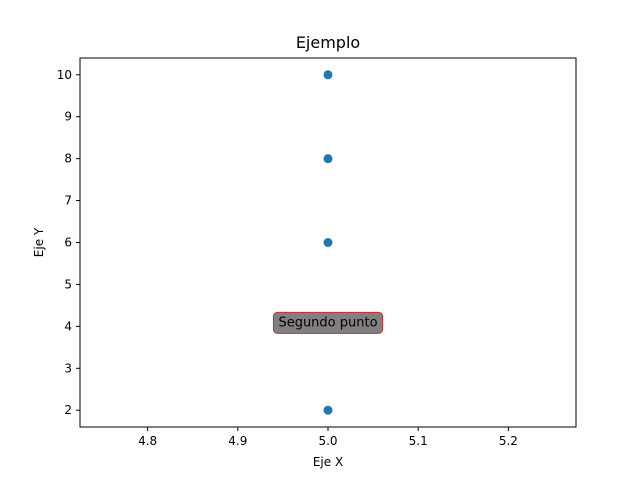 Image resolution: width=640 pixels, height=480 pixels. I want to click on x-tick-label: 4.8, so click(147, 441).